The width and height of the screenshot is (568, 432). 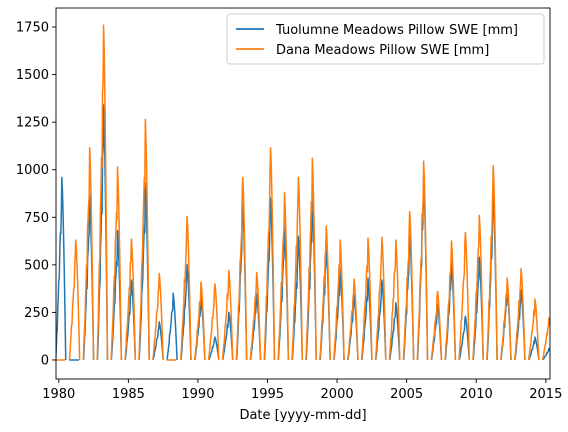 I want to click on legend-label-tuolumne: Tuolumne Meadows Pillow SWE [mm], so click(x=396, y=30).